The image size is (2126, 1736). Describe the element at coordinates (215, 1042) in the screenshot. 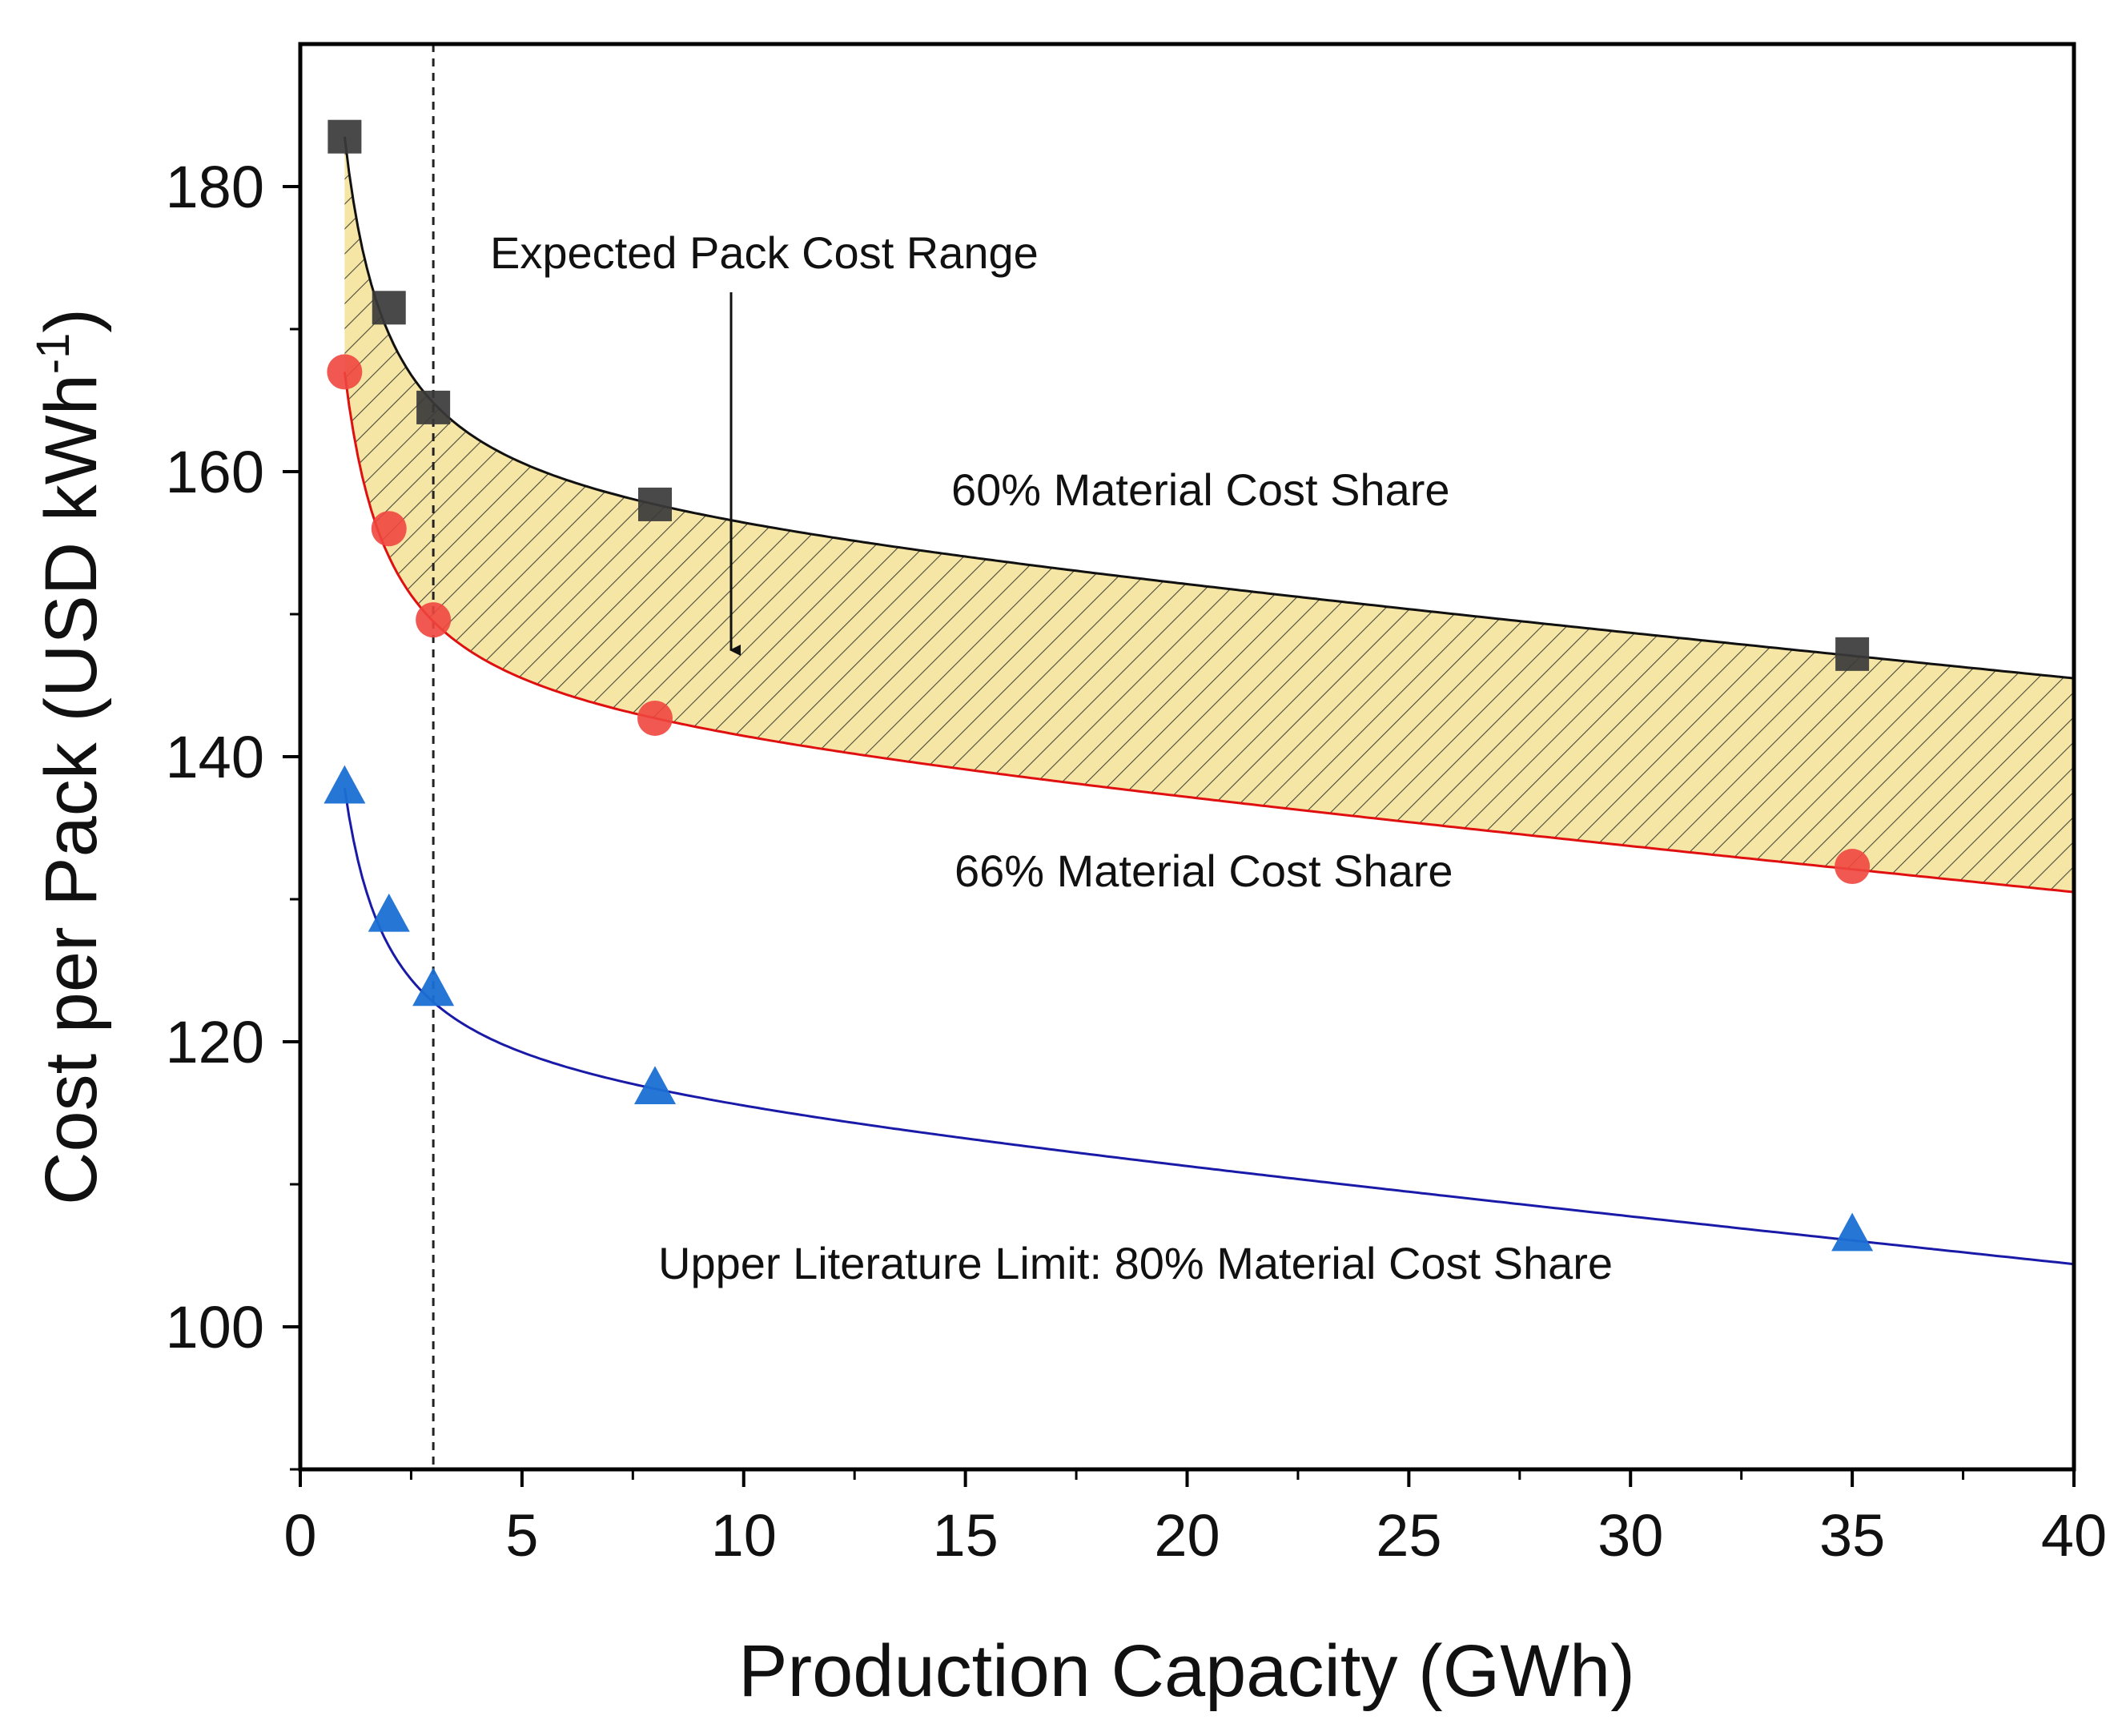

I see `y-tick-label: 120` at that location.